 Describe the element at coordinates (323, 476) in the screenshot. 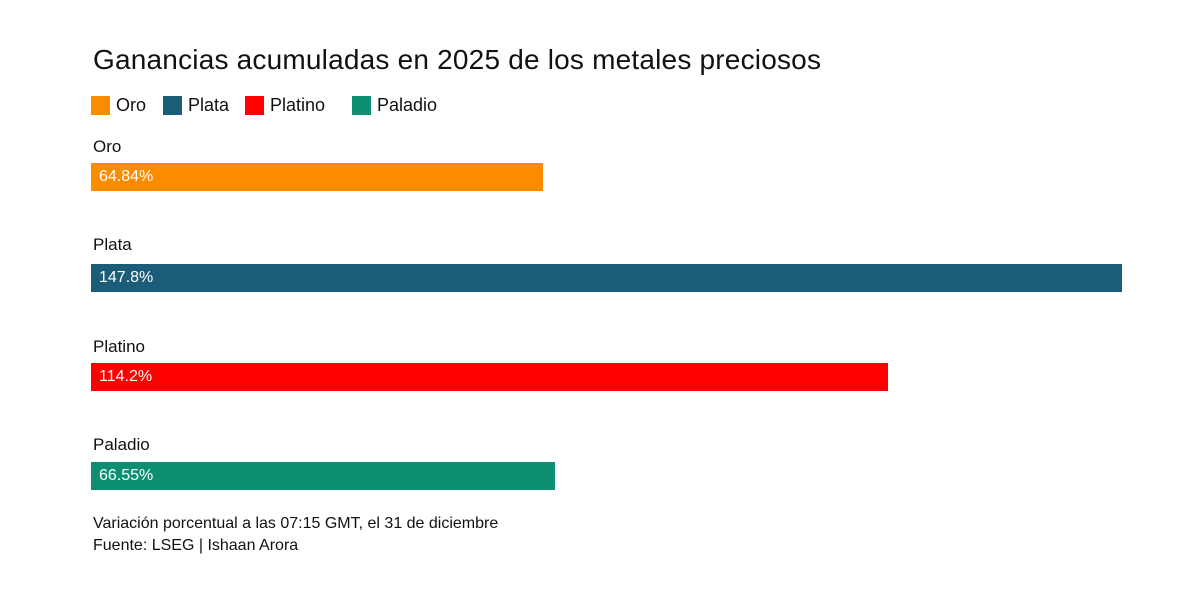

I see `bar-paladio: 66.55%` at that location.